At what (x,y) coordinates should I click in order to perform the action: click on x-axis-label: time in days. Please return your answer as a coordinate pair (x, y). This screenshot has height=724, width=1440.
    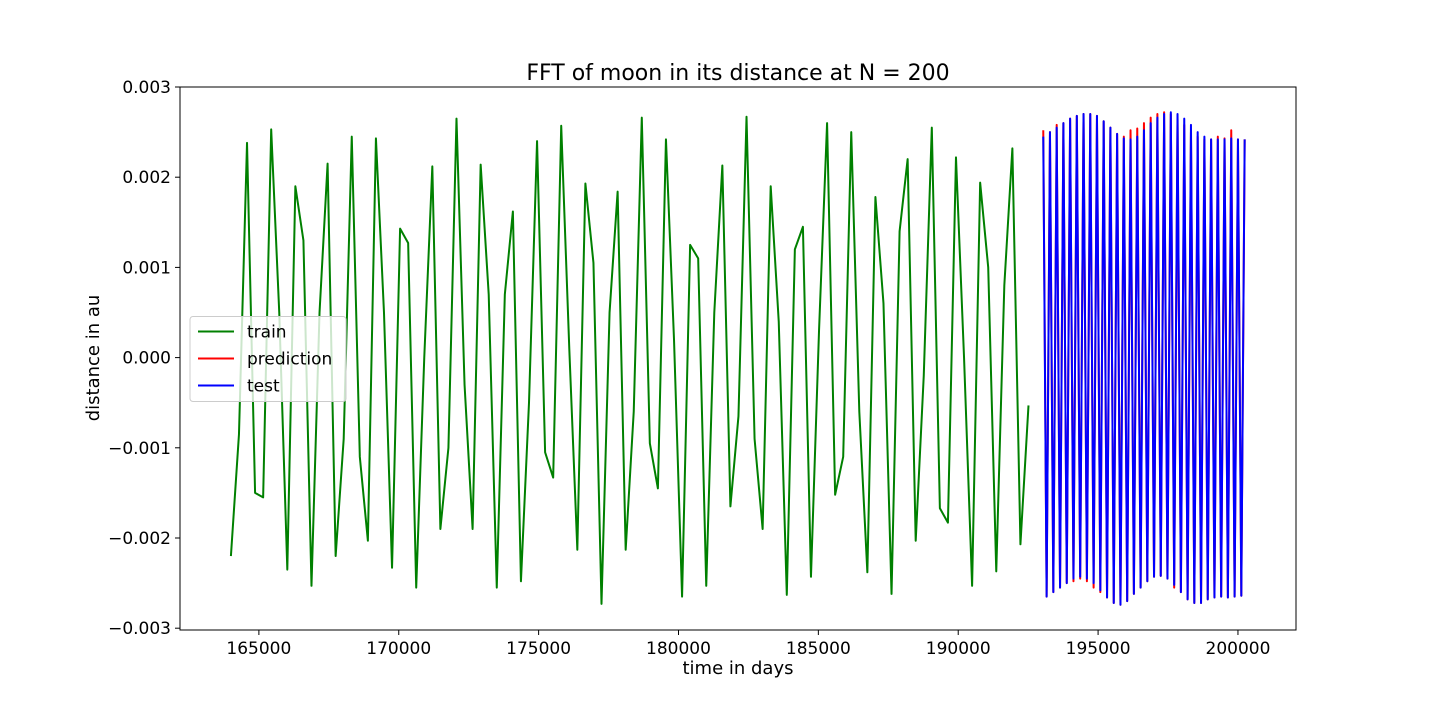
    Looking at the image, I should click on (737, 668).